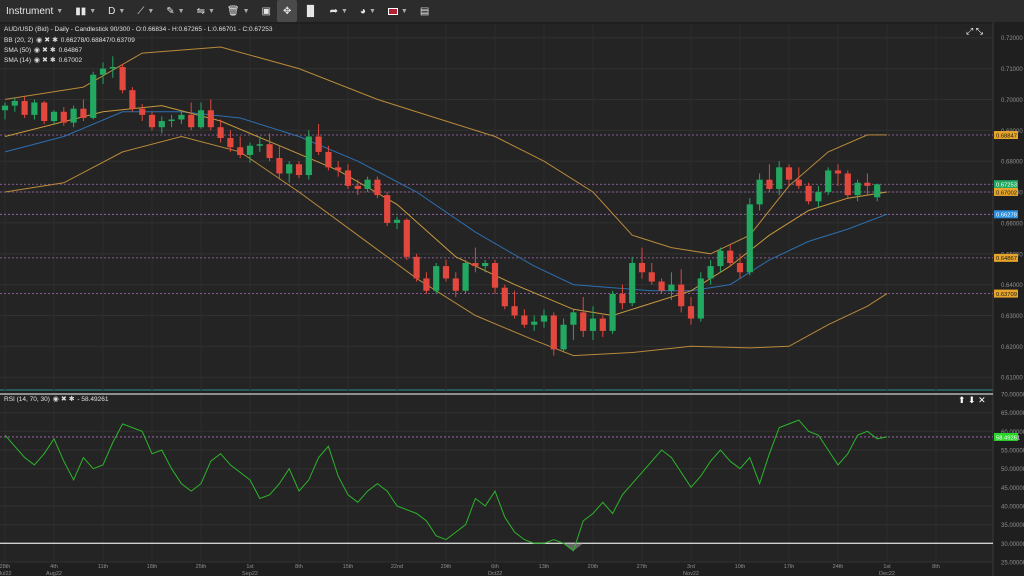 The image size is (1024, 576). What do you see at coordinates (972, 400) in the screenshot?
I see `move-pane-icon: ⬆ ⬇ ✕` at bounding box center [972, 400].